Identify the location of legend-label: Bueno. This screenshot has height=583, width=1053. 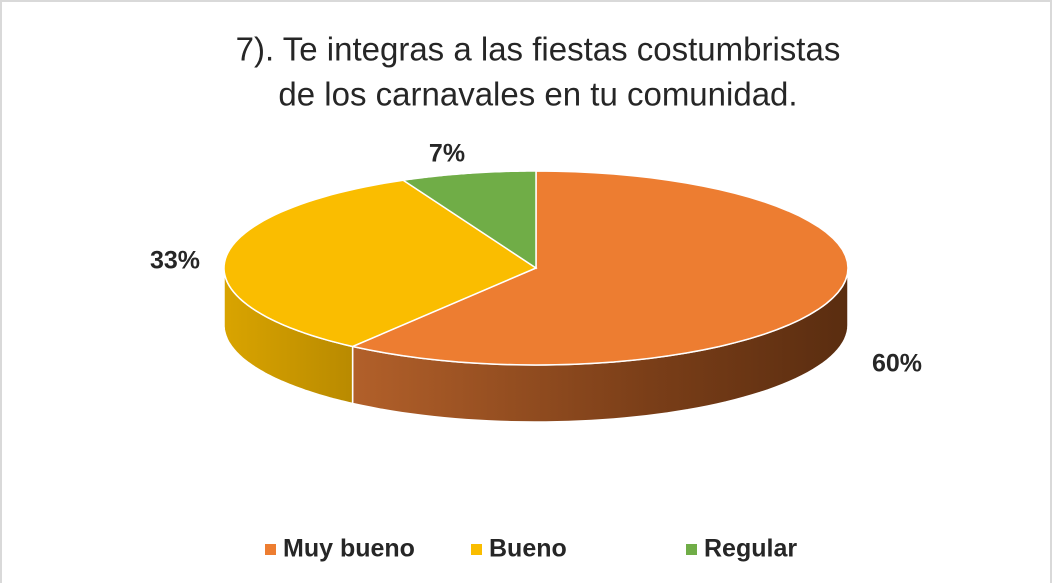
(528, 549).